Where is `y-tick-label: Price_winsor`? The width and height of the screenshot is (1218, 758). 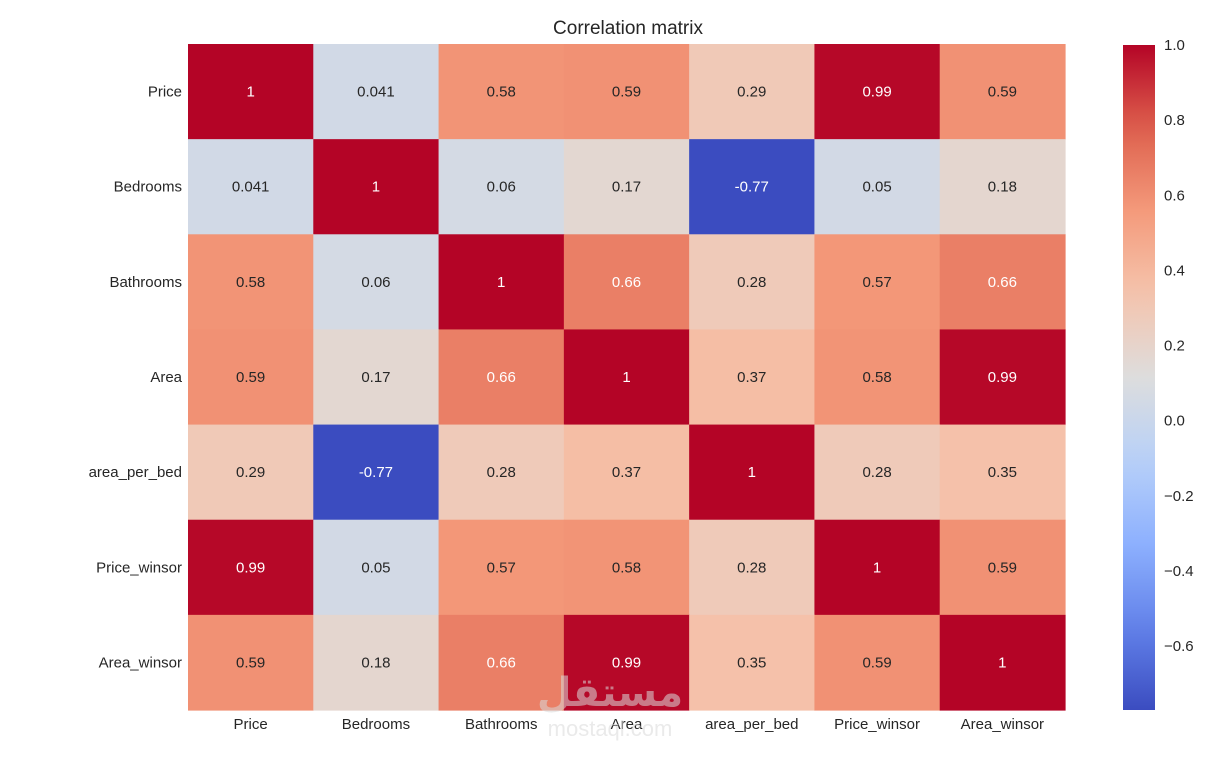
y-tick-label: Price_winsor is located at coordinates (139, 567).